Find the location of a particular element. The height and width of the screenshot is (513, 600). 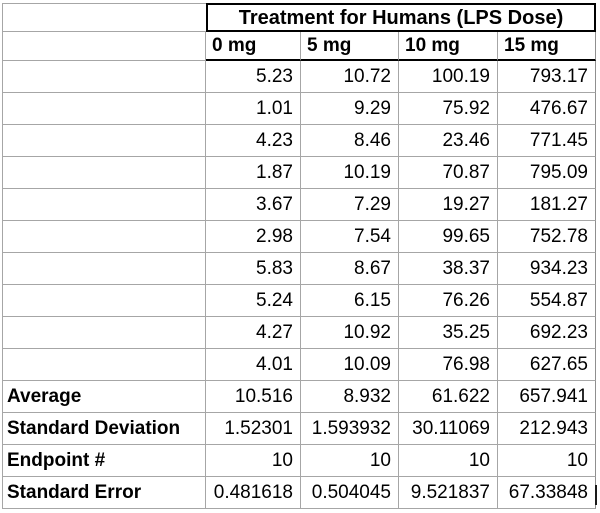

summary-cell: 1.52301 is located at coordinates (253, 429).